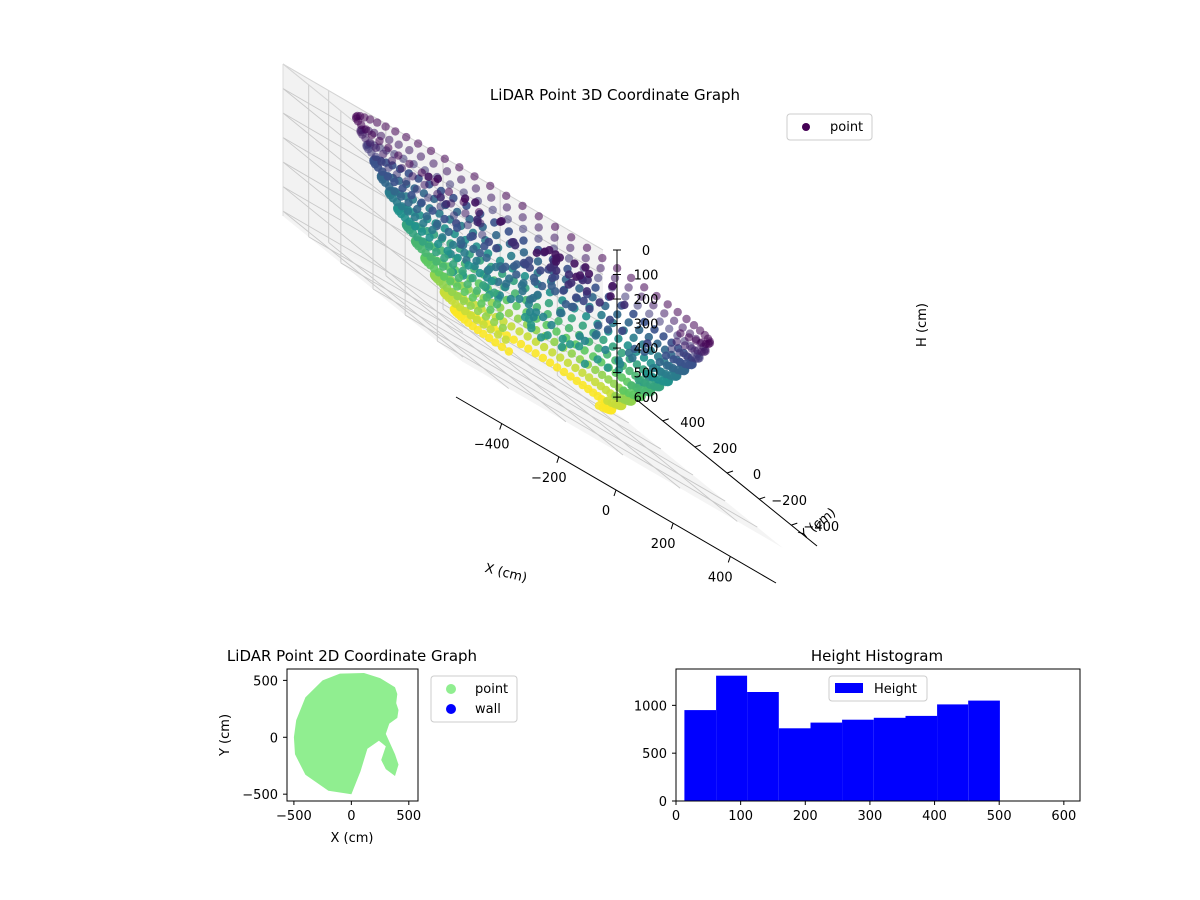 This screenshot has width=1200, height=900. Describe the element at coordinates (533, 382) in the screenshot. I see `grid-y-floor` at that location.